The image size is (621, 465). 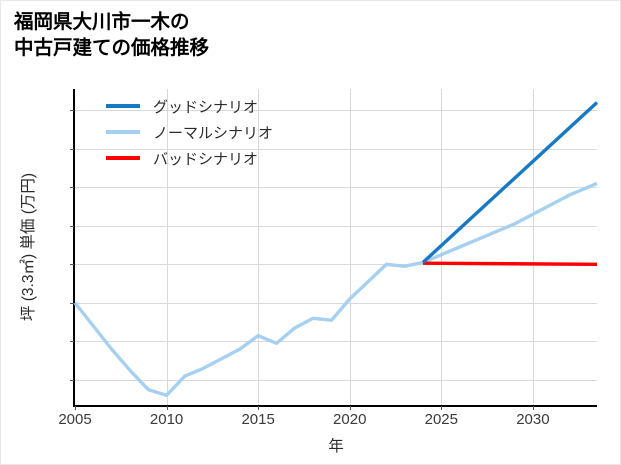 I want to click on x-axis-spine, so click(x=335, y=406).